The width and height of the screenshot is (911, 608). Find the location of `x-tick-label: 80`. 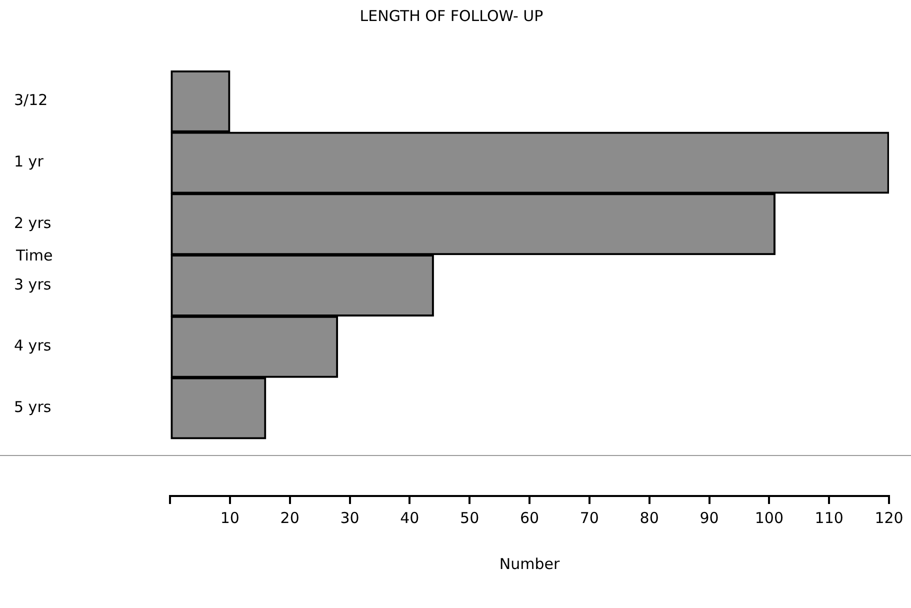

x-tick-label: 80 is located at coordinates (649, 517).